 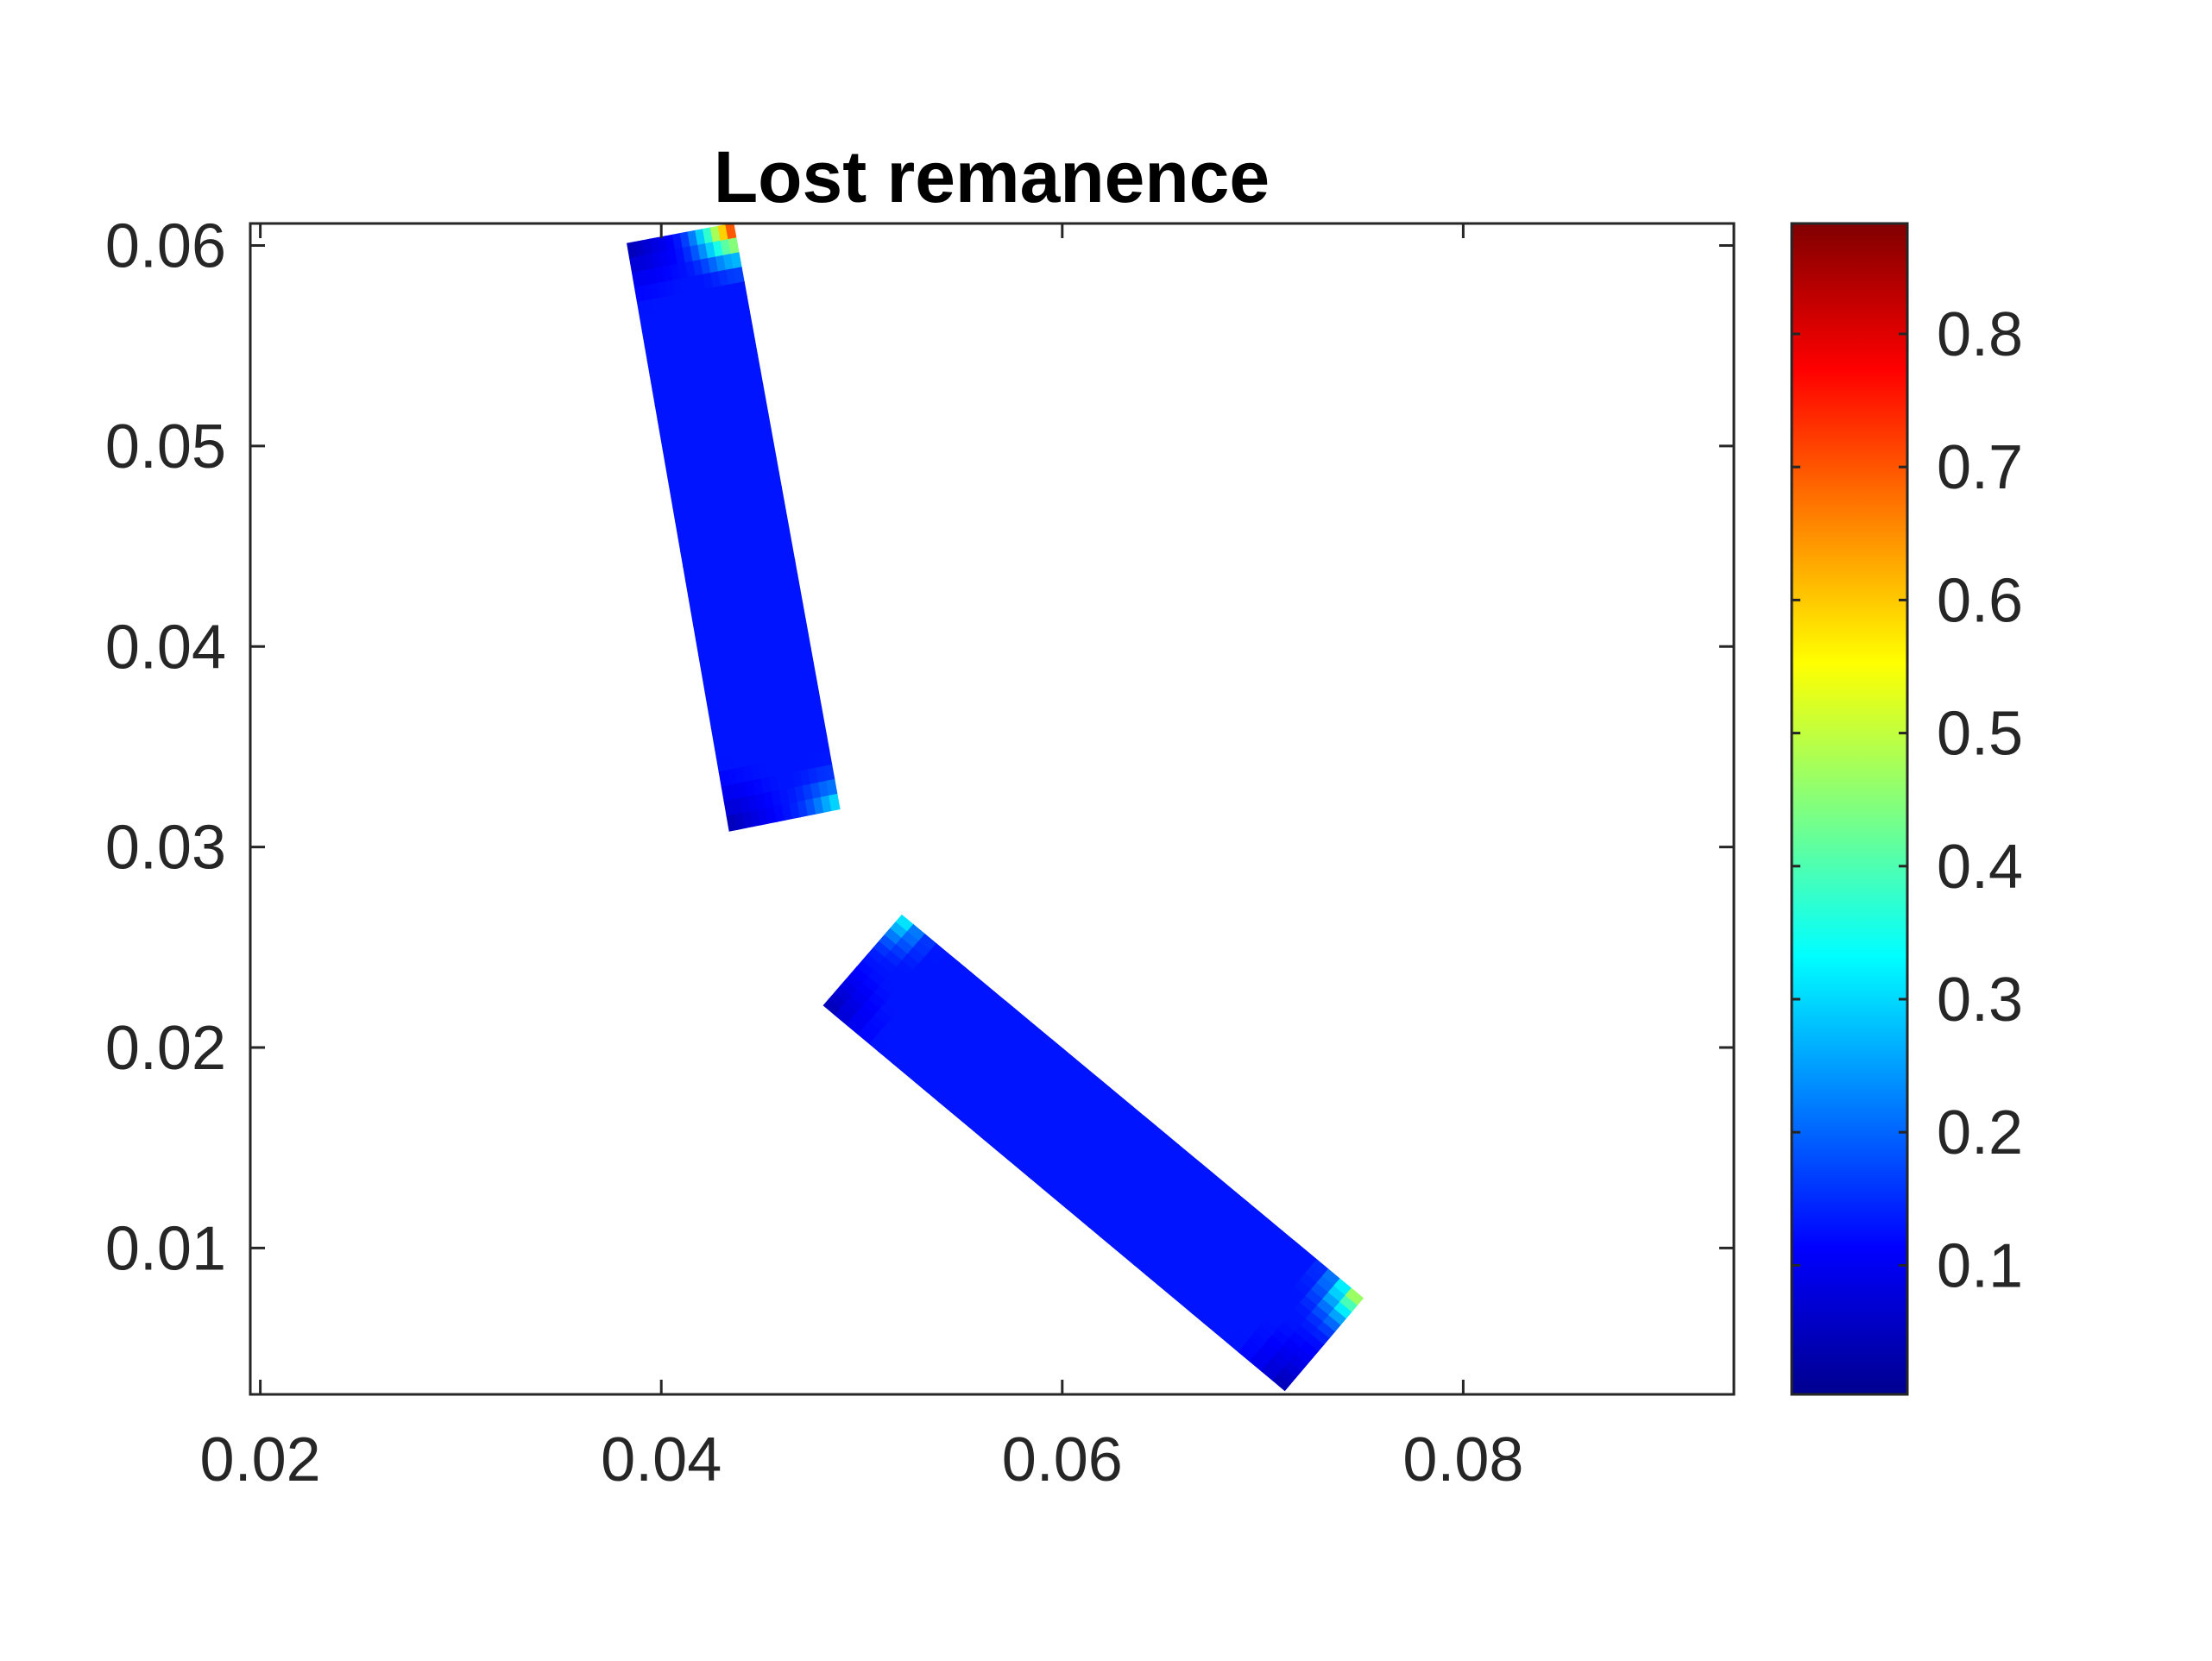 I want to click on colorbar-tick-label: 0.3, so click(x=1980, y=1000).